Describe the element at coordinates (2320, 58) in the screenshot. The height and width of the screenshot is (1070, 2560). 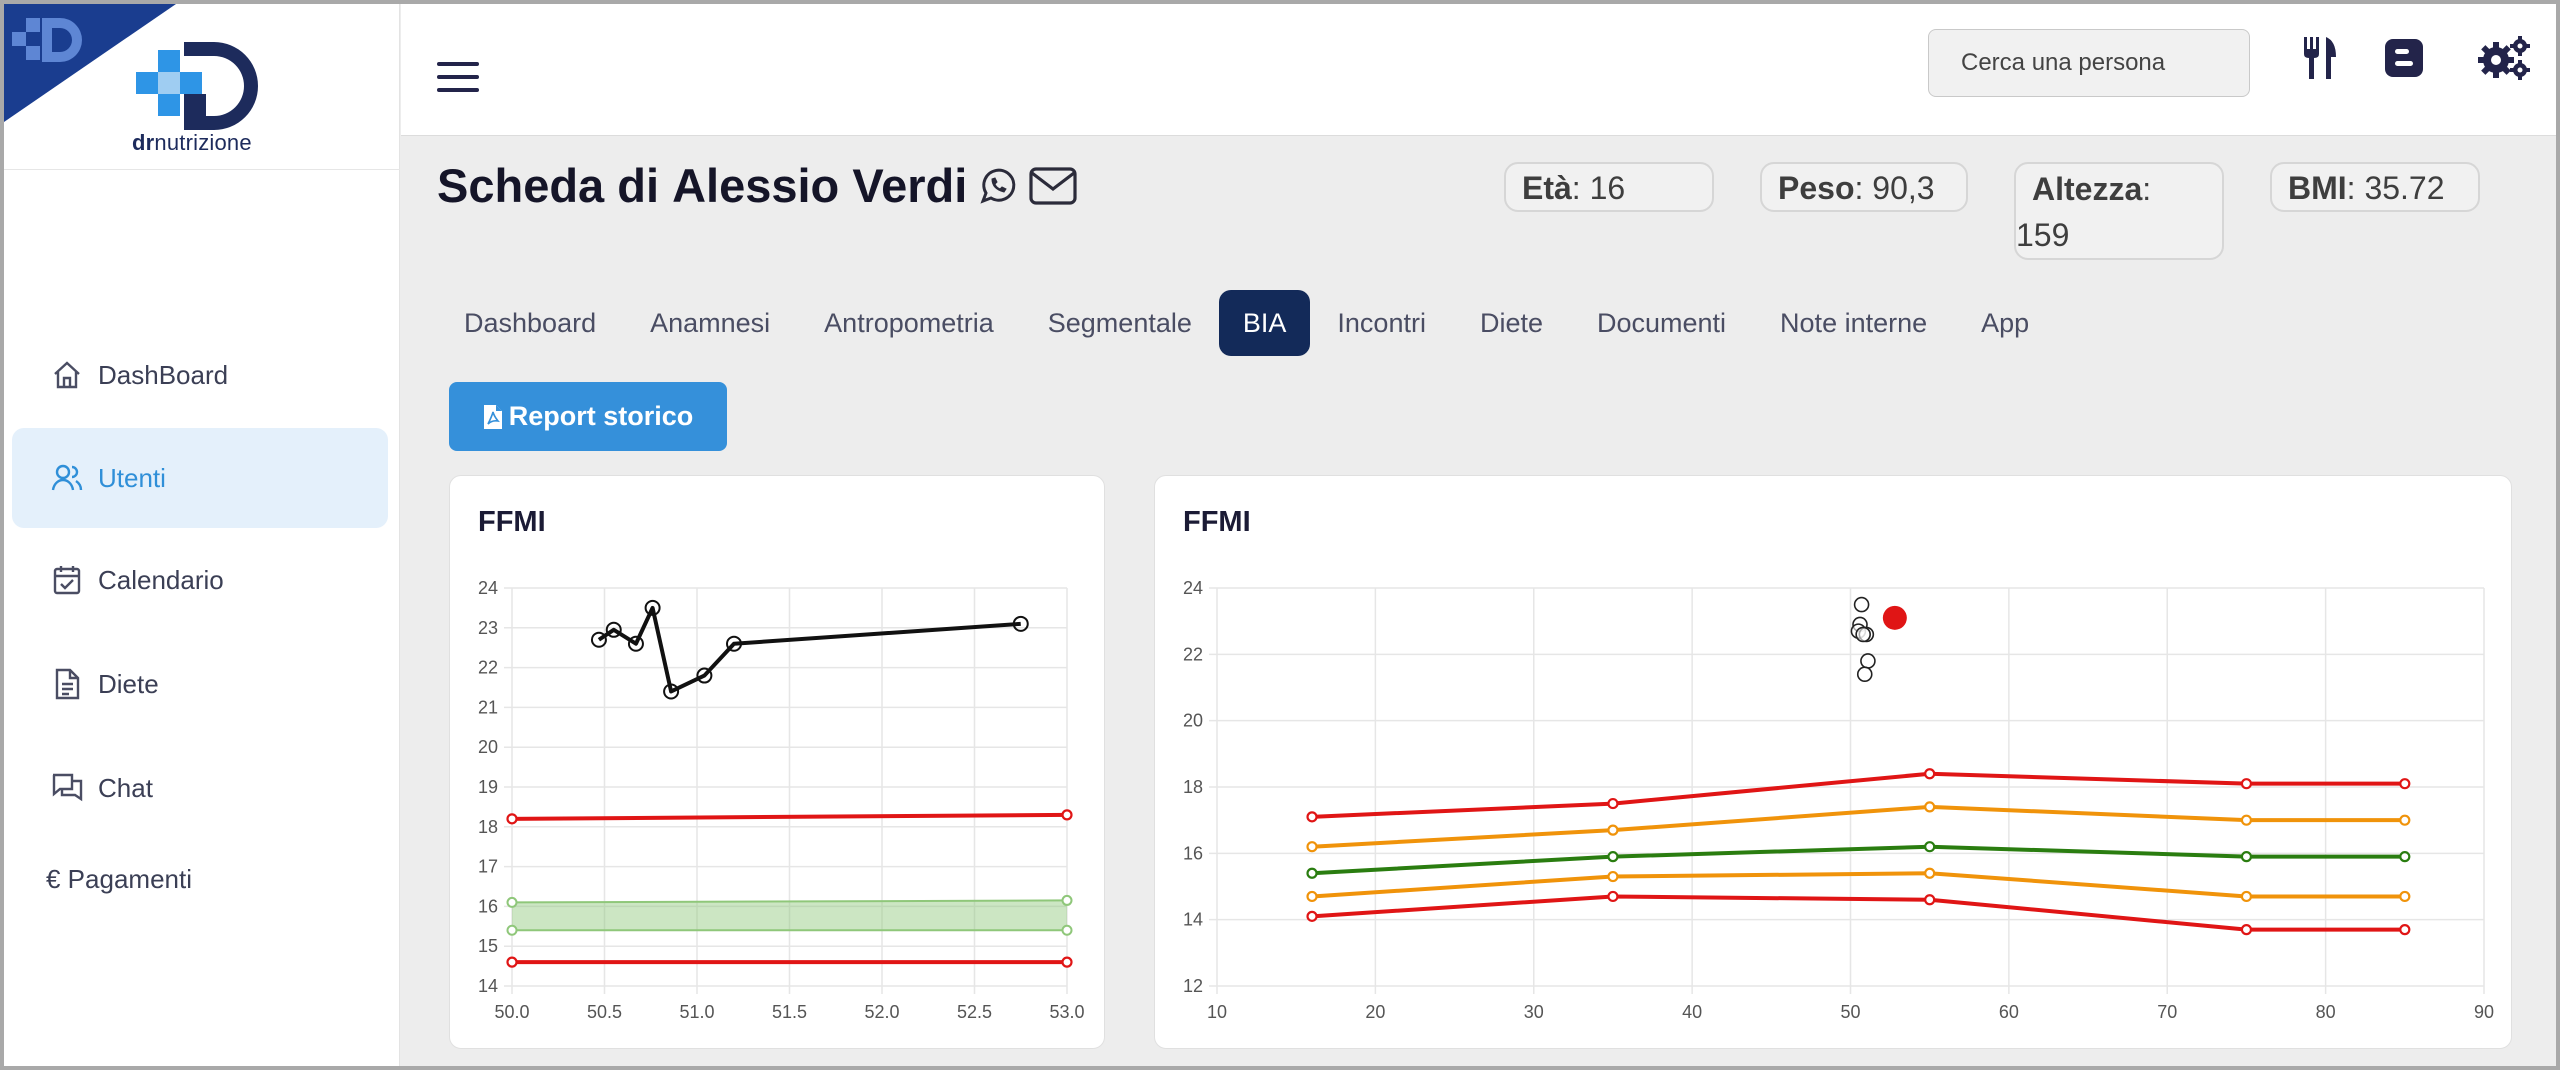
I see `cutlery-icon` at that location.